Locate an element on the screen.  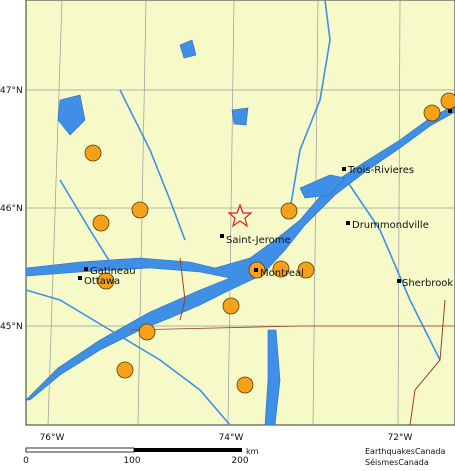
credit: SéismesCanada is located at coordinates (397, 462).